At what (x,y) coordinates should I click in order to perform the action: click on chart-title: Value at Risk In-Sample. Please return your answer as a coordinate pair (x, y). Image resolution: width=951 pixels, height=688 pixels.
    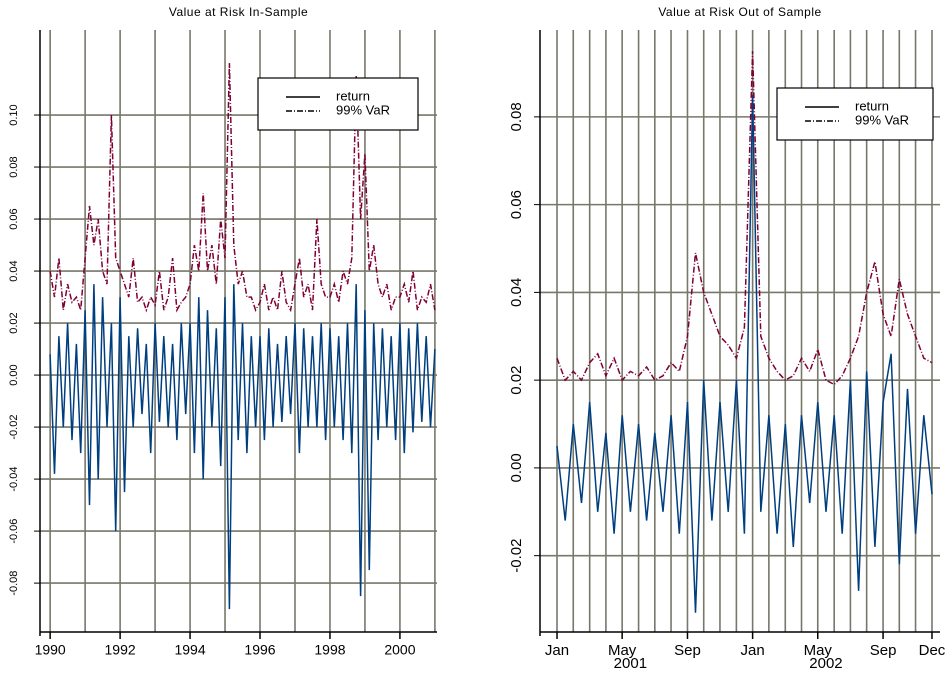
    Looking at the image, I should click on (238, 12).